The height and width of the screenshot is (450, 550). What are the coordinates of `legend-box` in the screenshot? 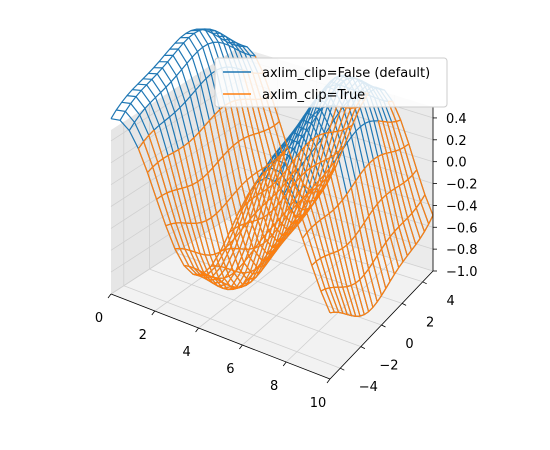 It's located at (331, 82).